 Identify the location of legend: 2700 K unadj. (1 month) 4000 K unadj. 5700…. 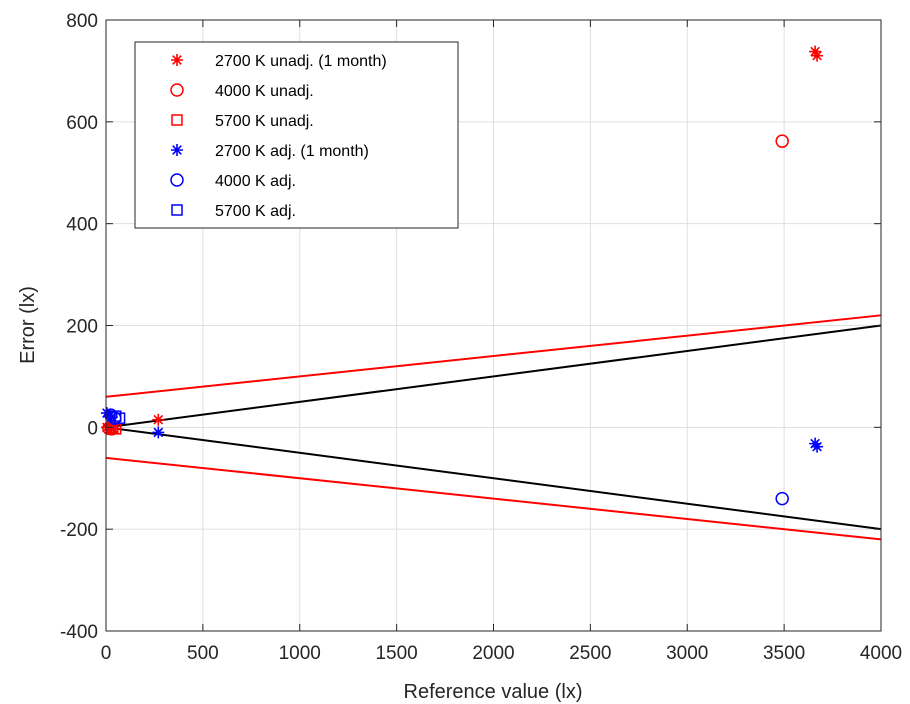
(296, 135).